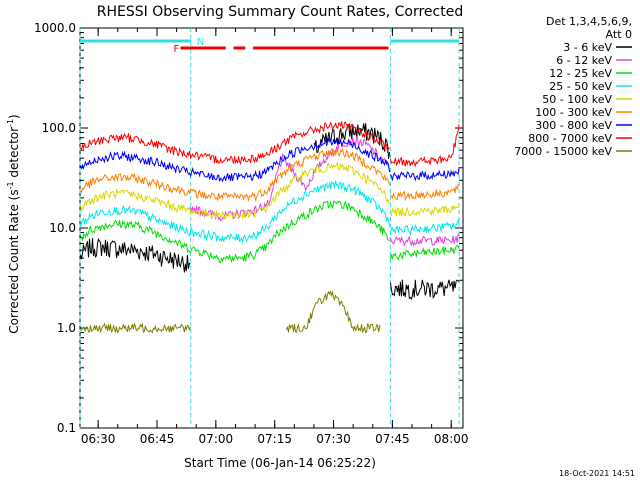 Image resolution: width=640 pixels, height=484 pixels. Describe the element at coordinates (563, 151) in the screenshot. I see `legend-label: 7000 - 15000 keV` at that location.